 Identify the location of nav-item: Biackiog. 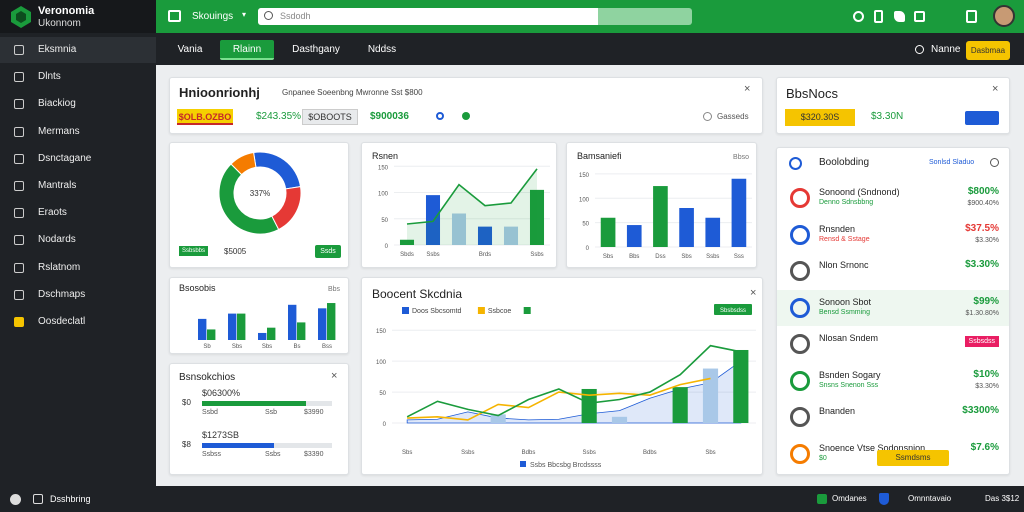
(78, 104).